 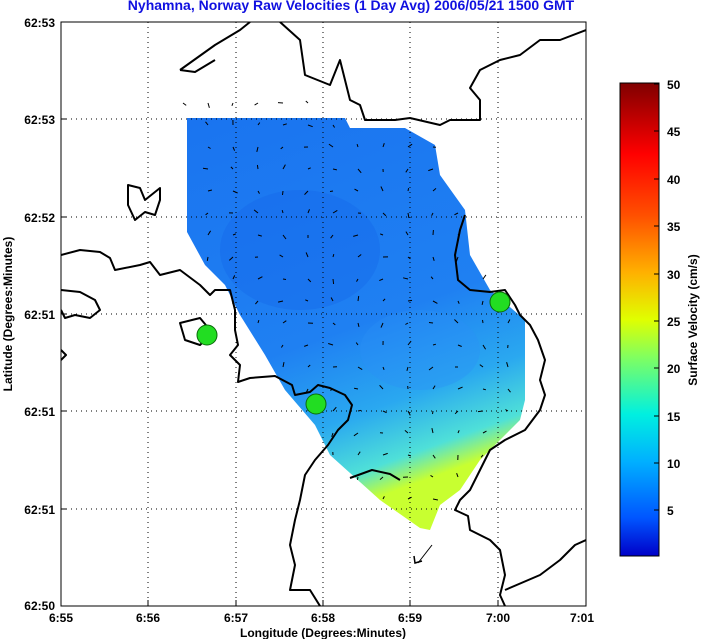 What do you see at coordinates (674, 417) in the screenshot?
I see `colorbar-tick-label: 15` at bounding box center [674, 417].